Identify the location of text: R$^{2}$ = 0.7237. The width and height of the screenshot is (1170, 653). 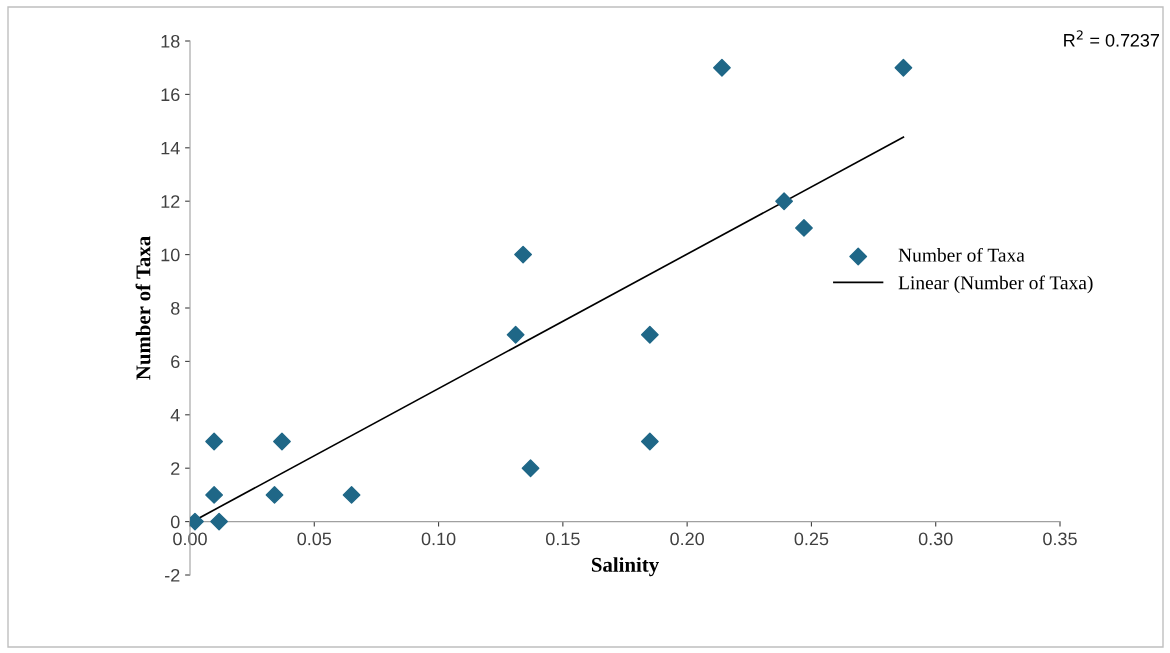
(1112, 38).